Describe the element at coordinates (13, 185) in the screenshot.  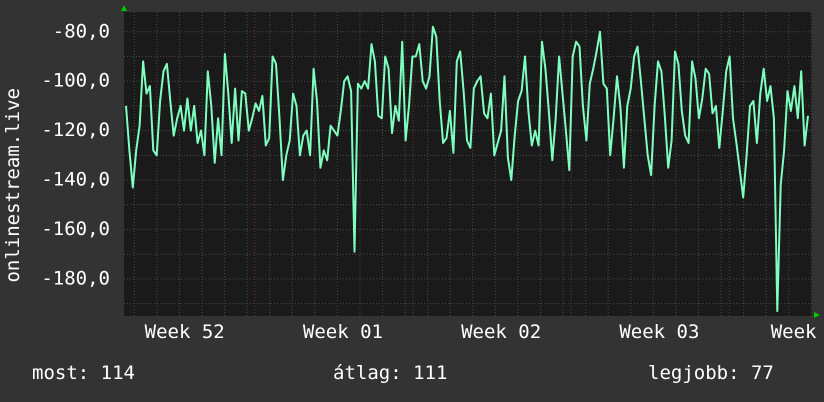
I see `y-axis-label: onlinestream.live` at that location.